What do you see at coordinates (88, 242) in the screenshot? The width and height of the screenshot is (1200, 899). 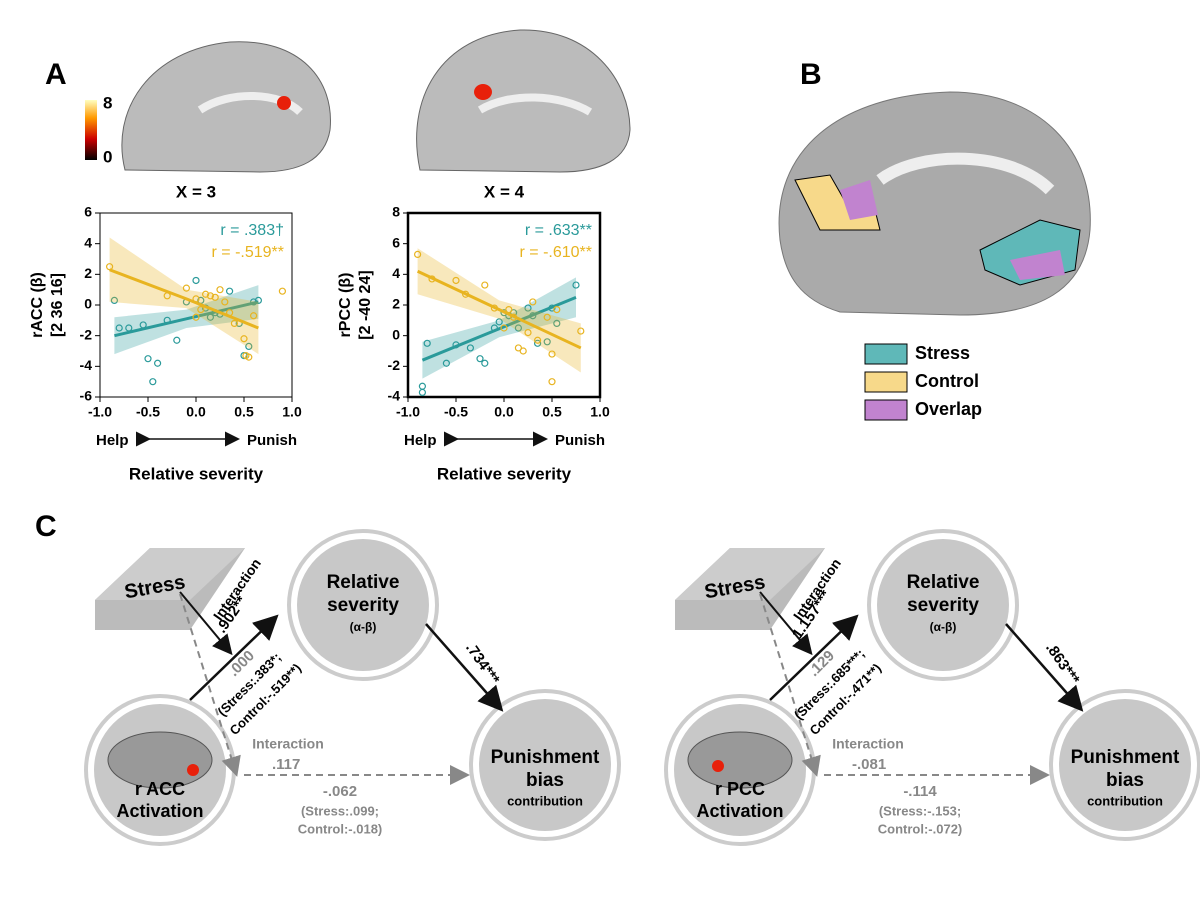 I see `y-tick-label: 4` at bounding box center [88, 242].